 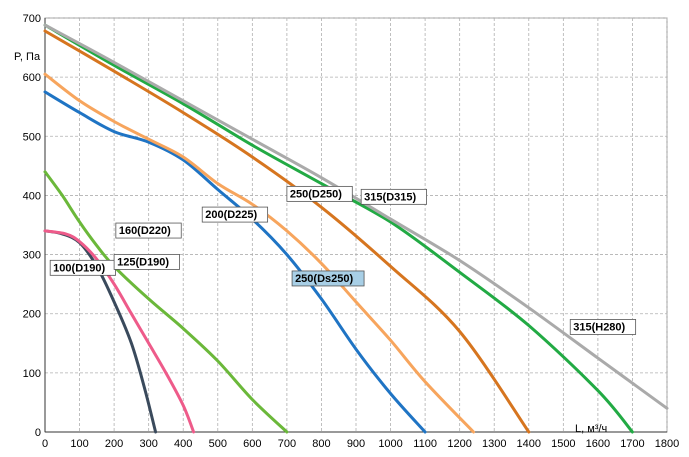 I want to click on series-label-6: 315(D315), so click(x=393, y=196).